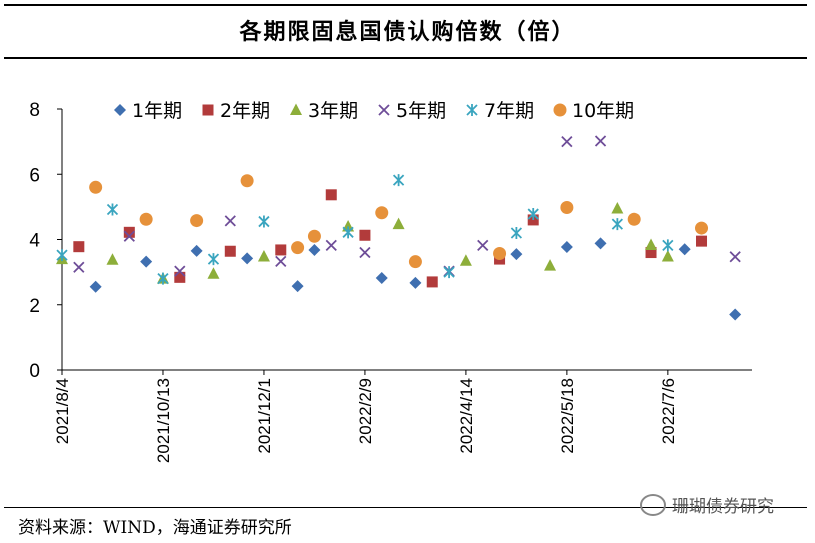 The image size is (815, 543). What do you see at coordinates (34, 371) in the screenshot?
I see `y-tick-label: 0` at bounding box center [34, 371].